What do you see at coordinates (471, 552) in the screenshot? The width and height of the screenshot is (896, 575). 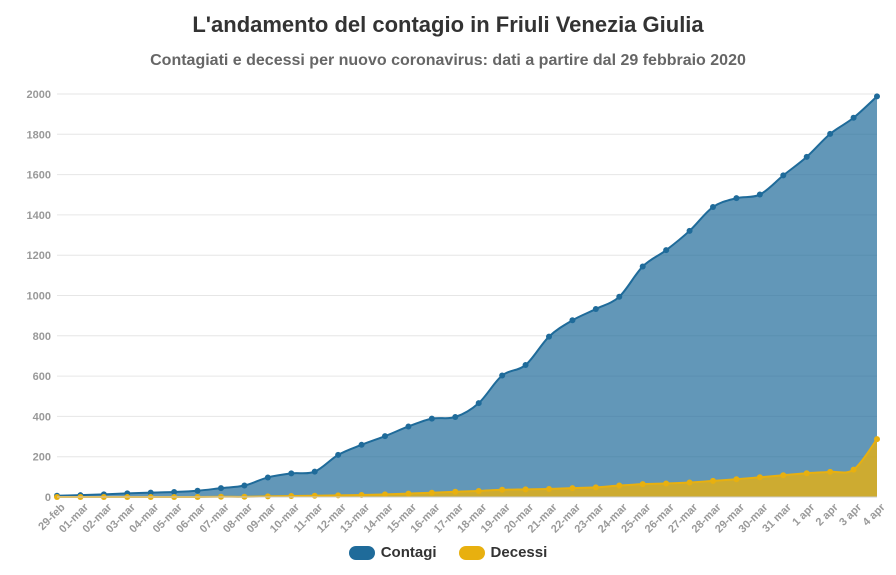 I see `legend-swatch-decessi` at bounding box center [471, 552].